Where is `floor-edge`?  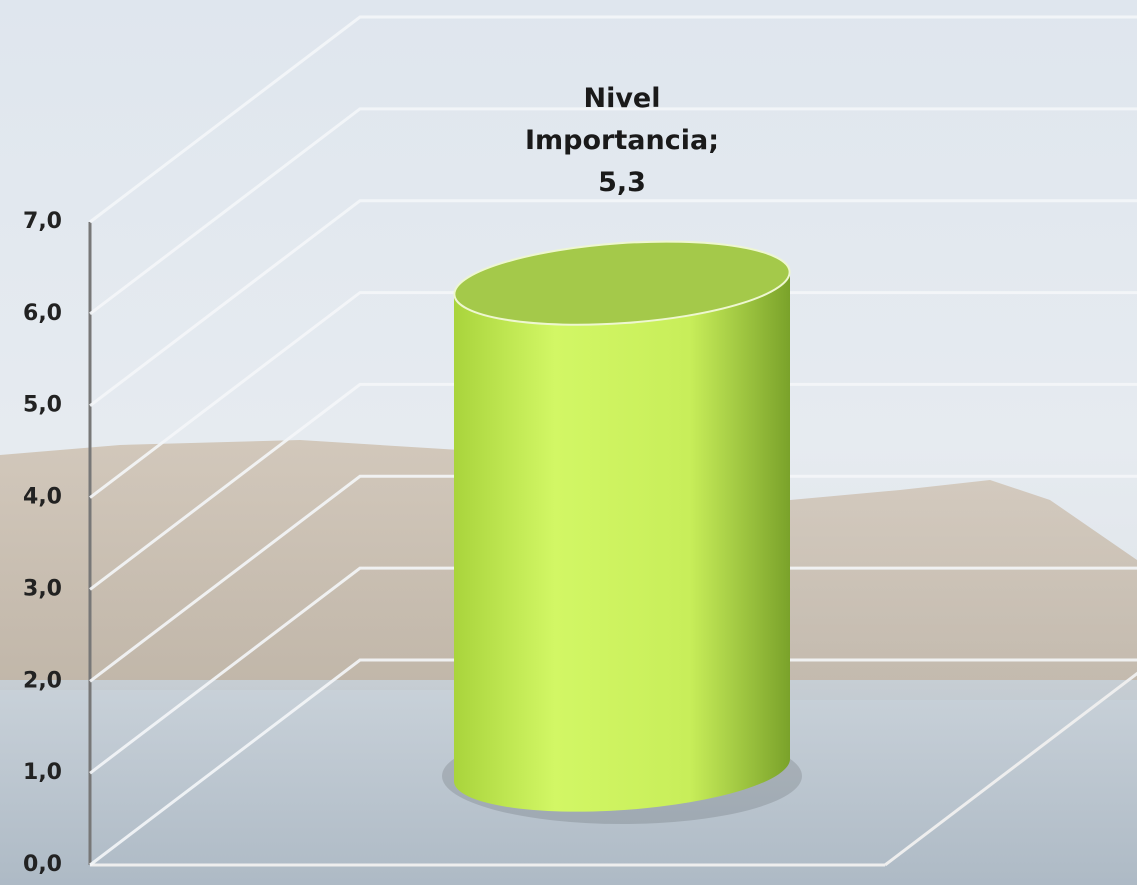 floor-edge is located at coordinates (1010, 769).